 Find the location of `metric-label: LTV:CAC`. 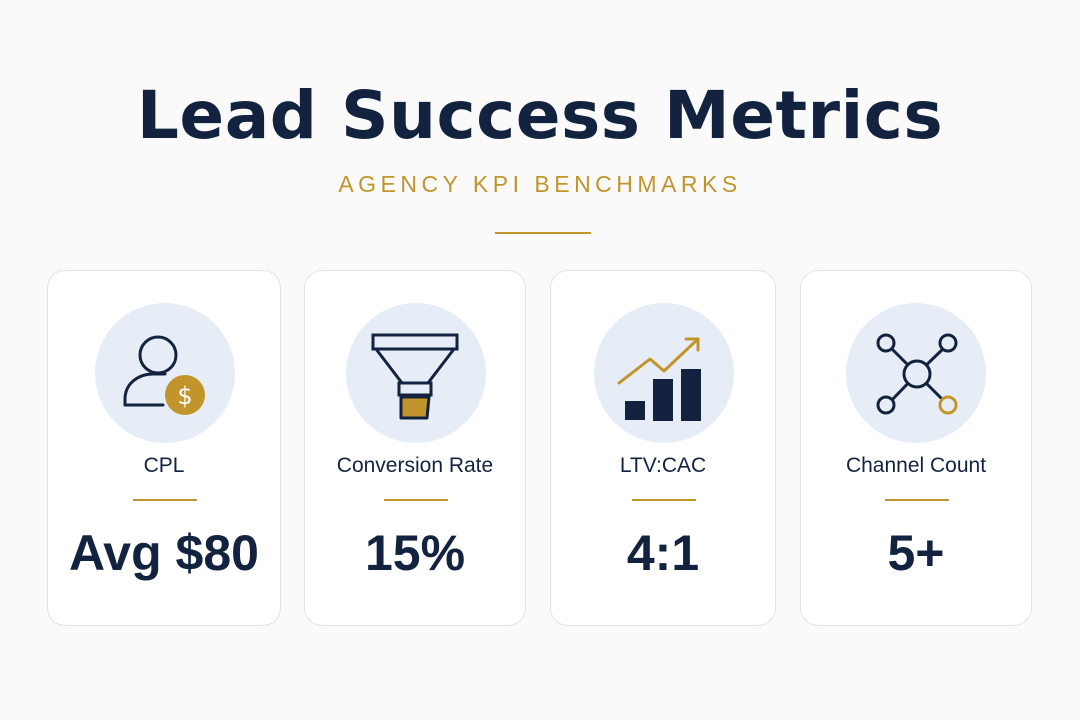

metric-label: LTV:CAC is located at coordinates (663, 465).